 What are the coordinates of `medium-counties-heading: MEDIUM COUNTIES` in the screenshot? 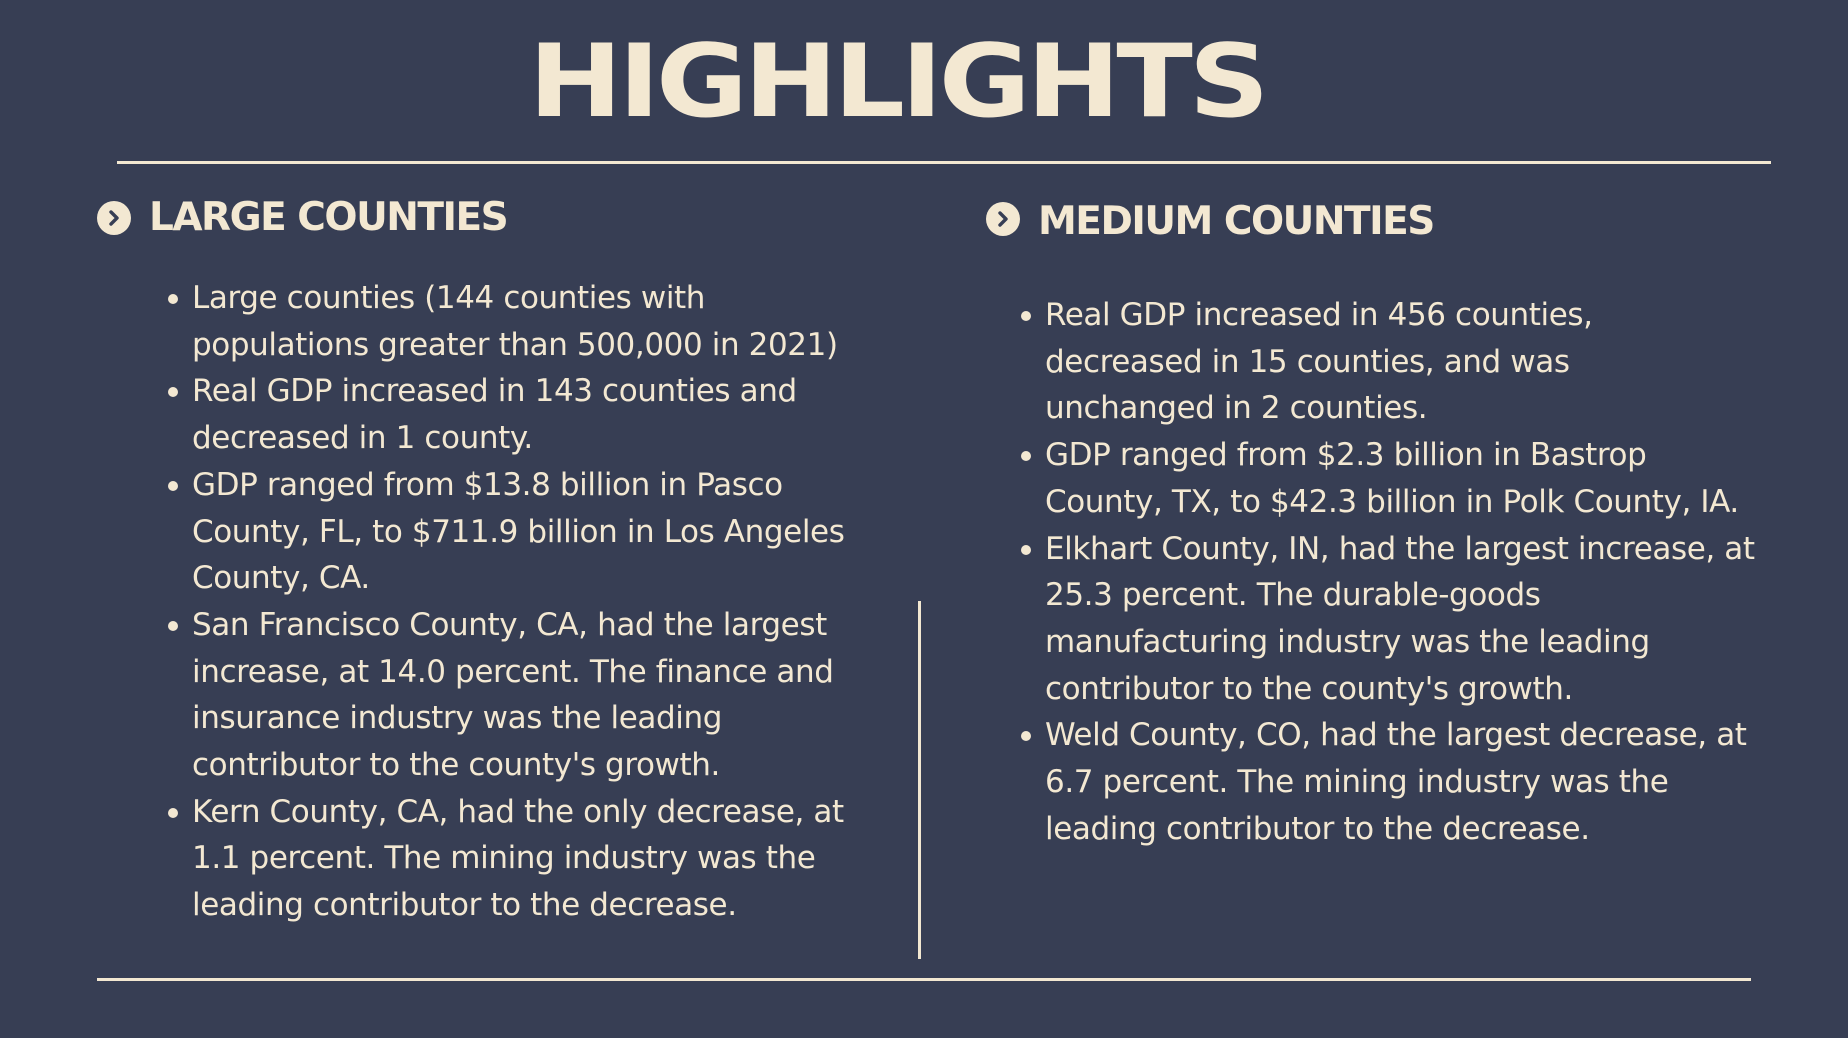 It's located at (1236, 221).